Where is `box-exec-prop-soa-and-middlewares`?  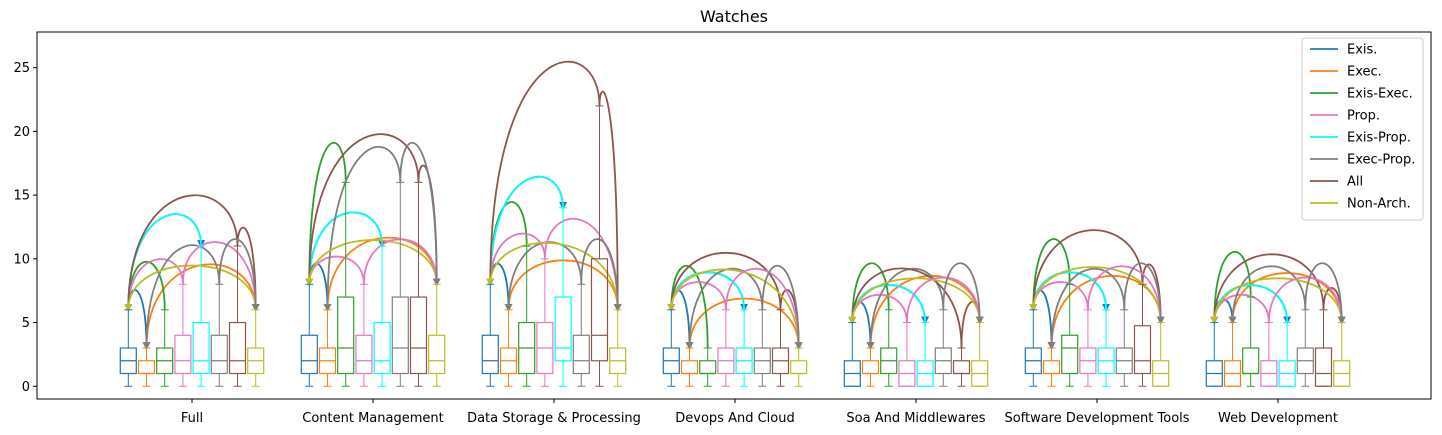 box-exec-prop-soa-and-middlewares is located at coordinates (943, 348).